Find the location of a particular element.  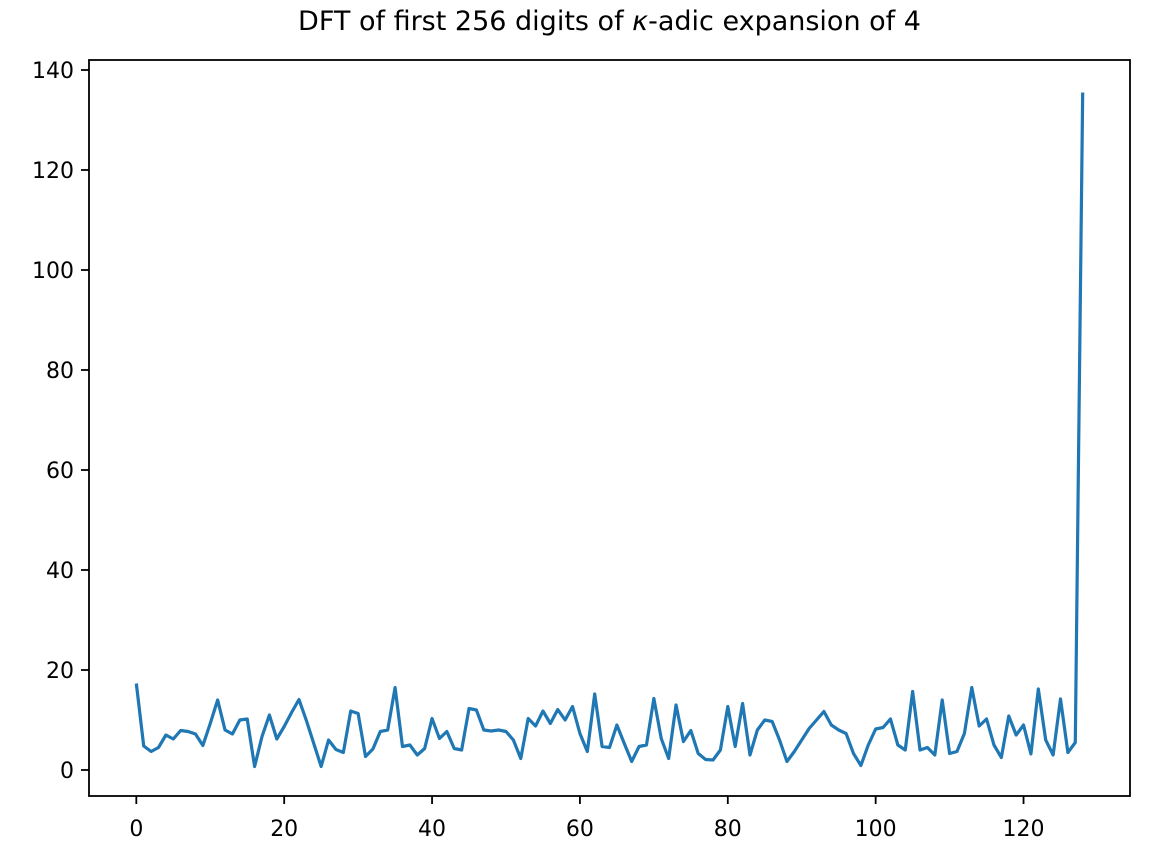

y-tick-label: 100 is located at coordinates (53, 271).